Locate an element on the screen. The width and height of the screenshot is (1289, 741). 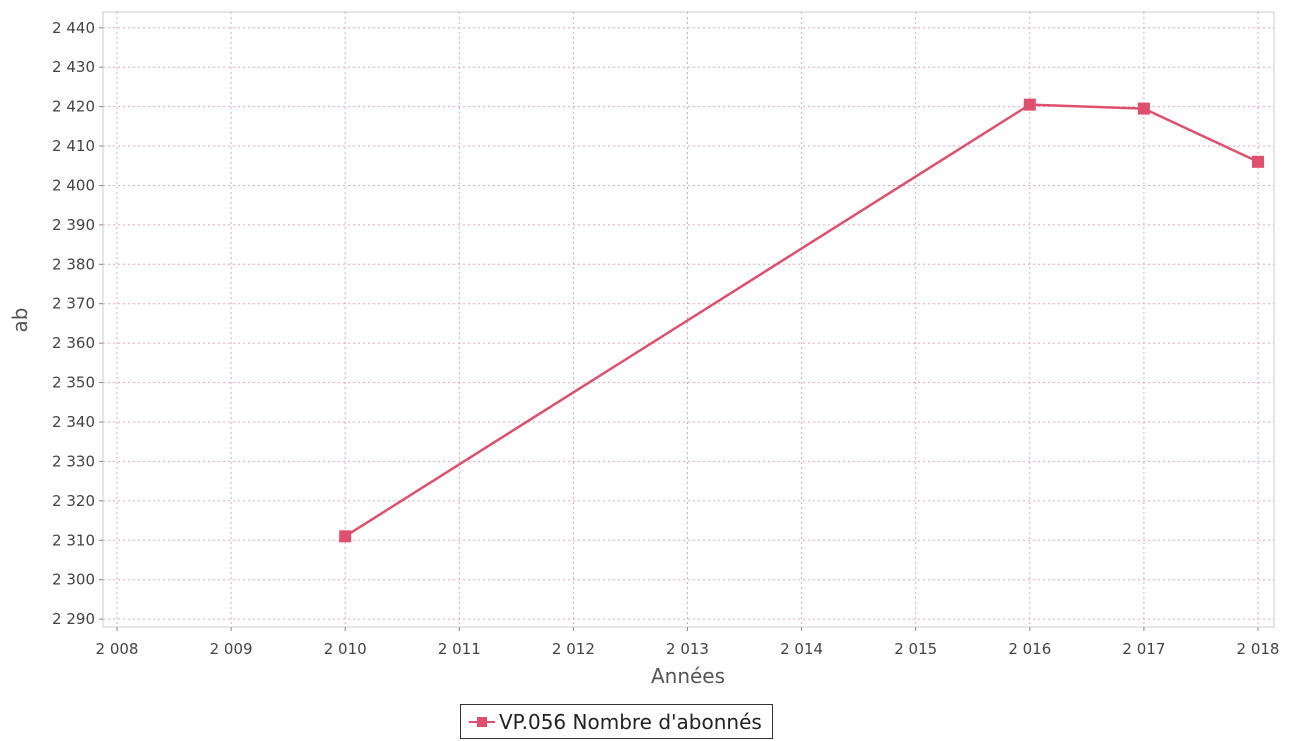
y-tick-label: 2 440 is located at coordinates (73, 28).